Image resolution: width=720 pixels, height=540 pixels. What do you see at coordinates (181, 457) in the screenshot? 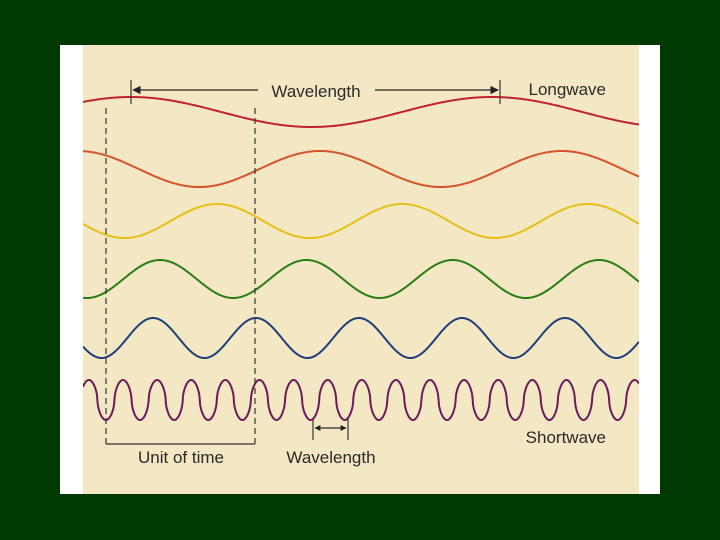
I see `unit-of-time-label: Unit of time` at bounding box center [181, 457].